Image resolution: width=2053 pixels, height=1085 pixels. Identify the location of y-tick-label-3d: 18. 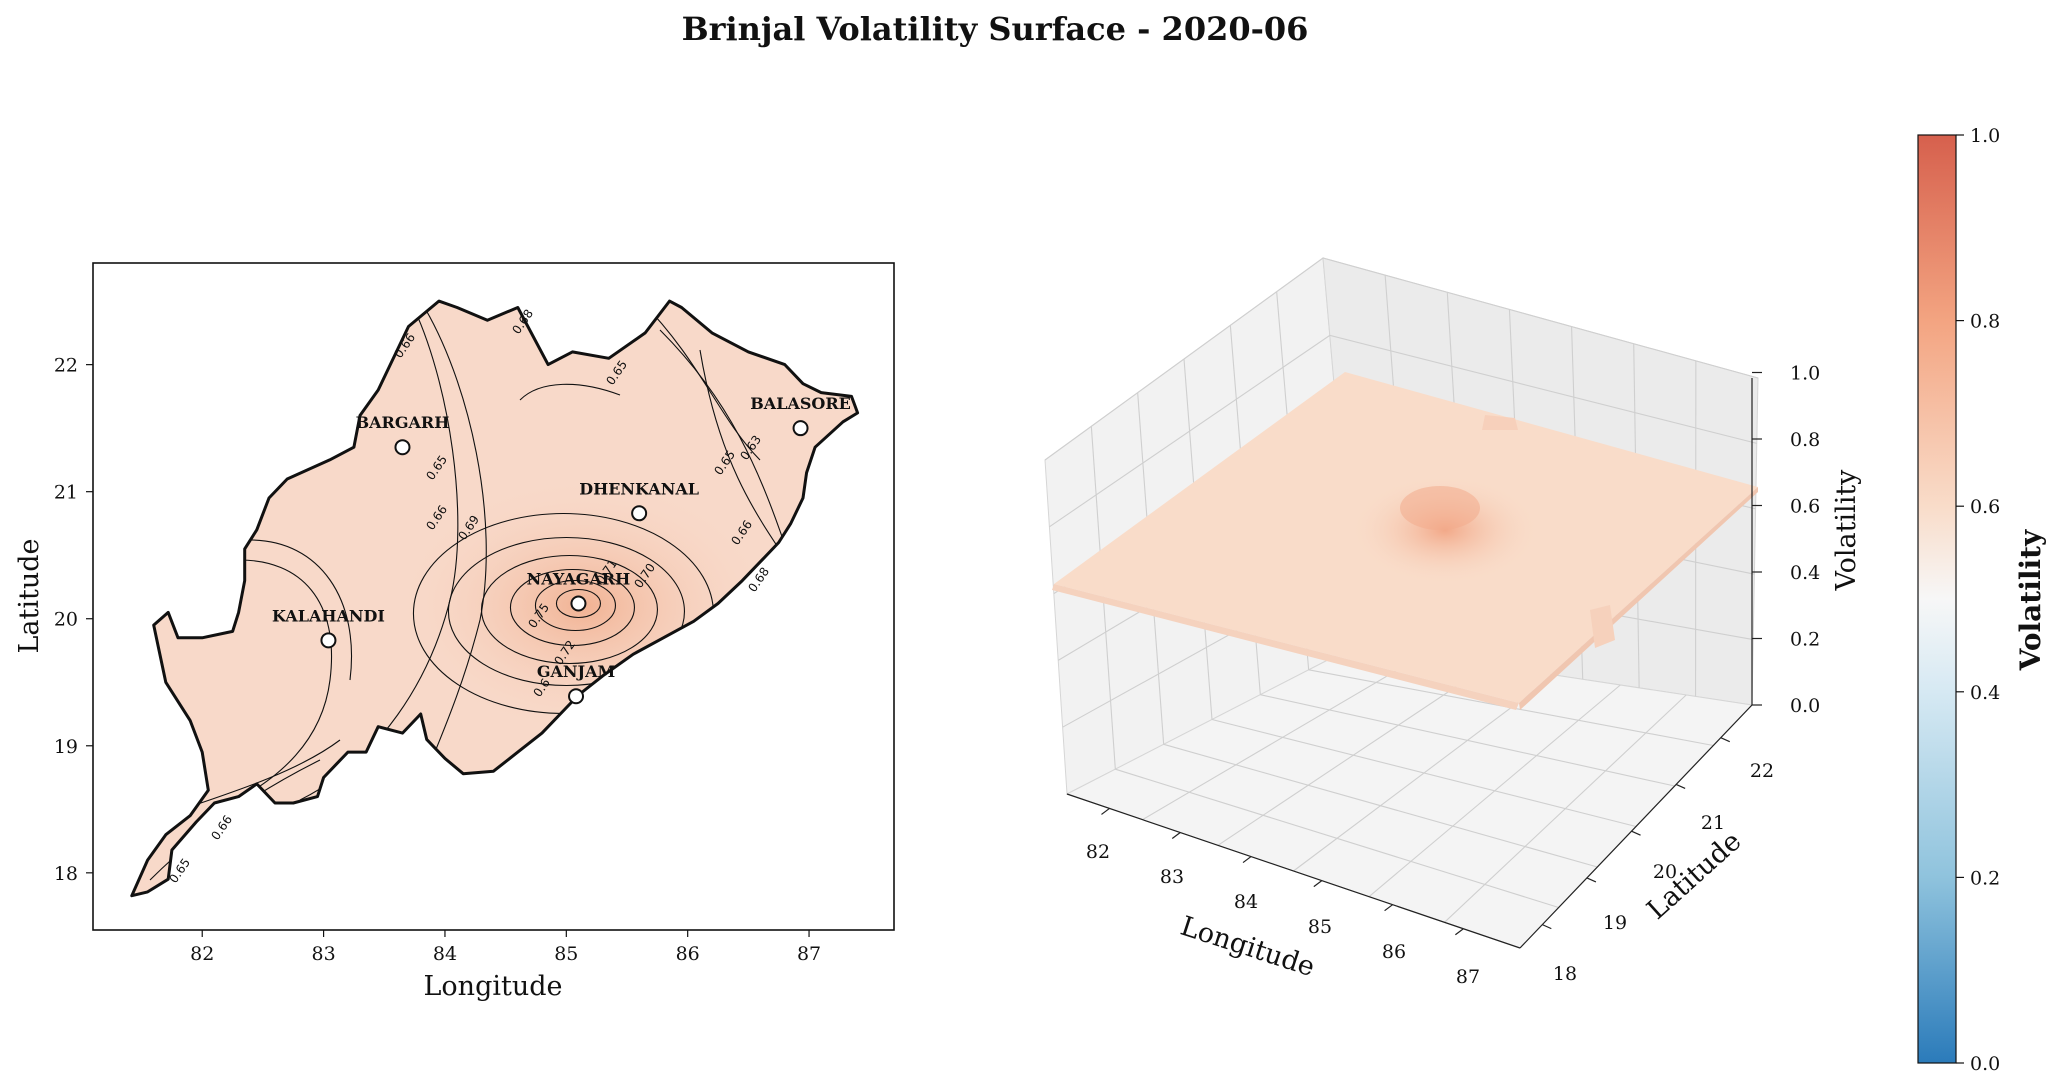
(1565, 974).